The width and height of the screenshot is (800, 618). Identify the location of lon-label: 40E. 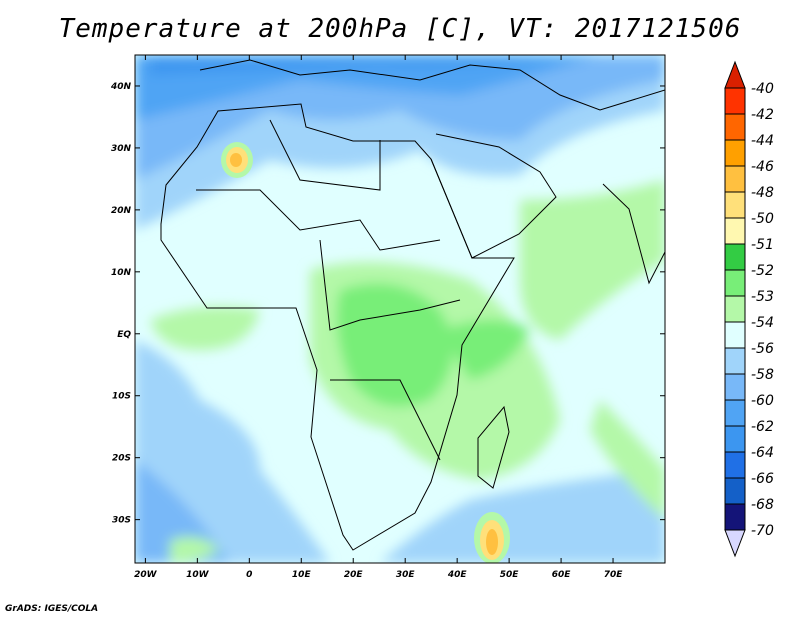
(457, 575).